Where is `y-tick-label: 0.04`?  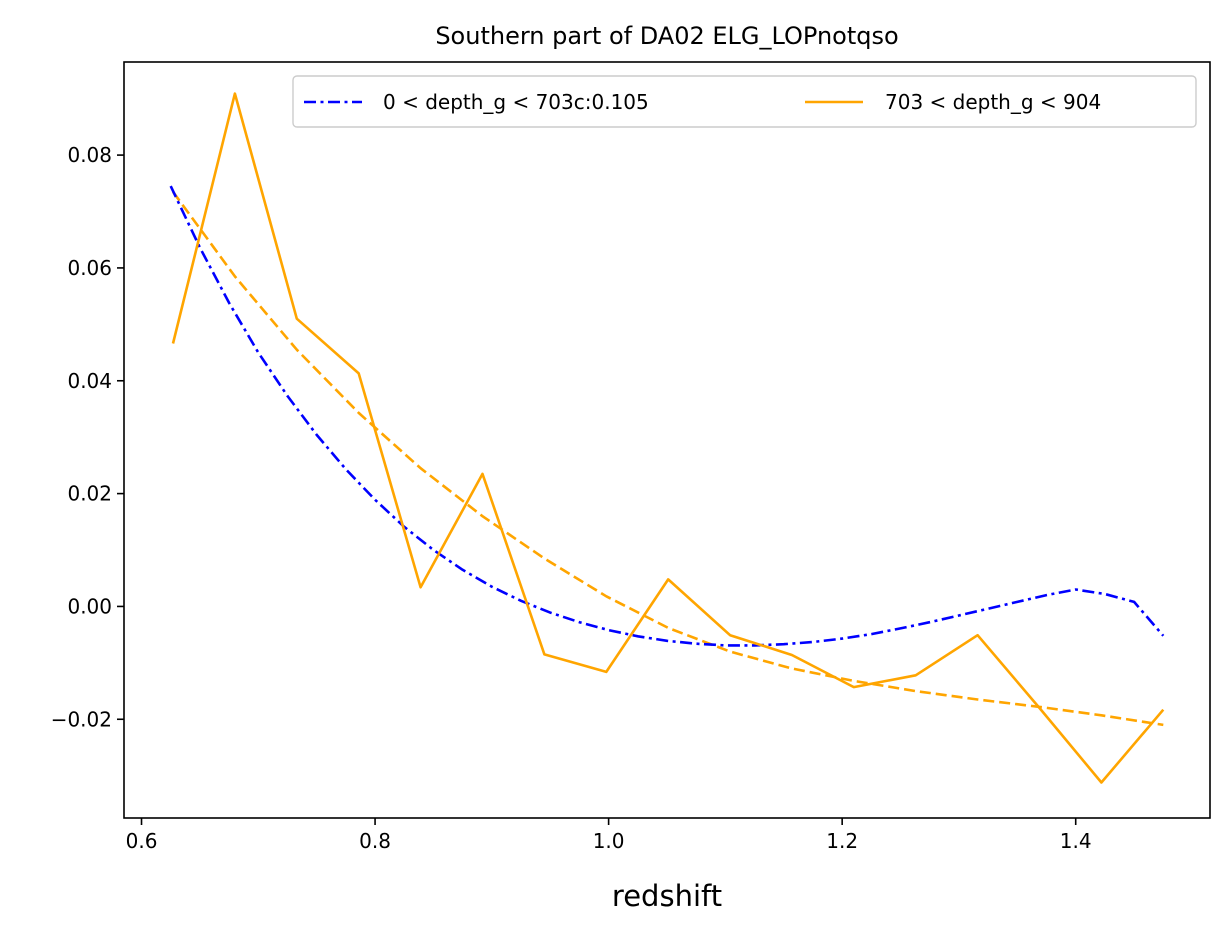
y-tick-label: 0.04 is located at coordinates (89, 381).